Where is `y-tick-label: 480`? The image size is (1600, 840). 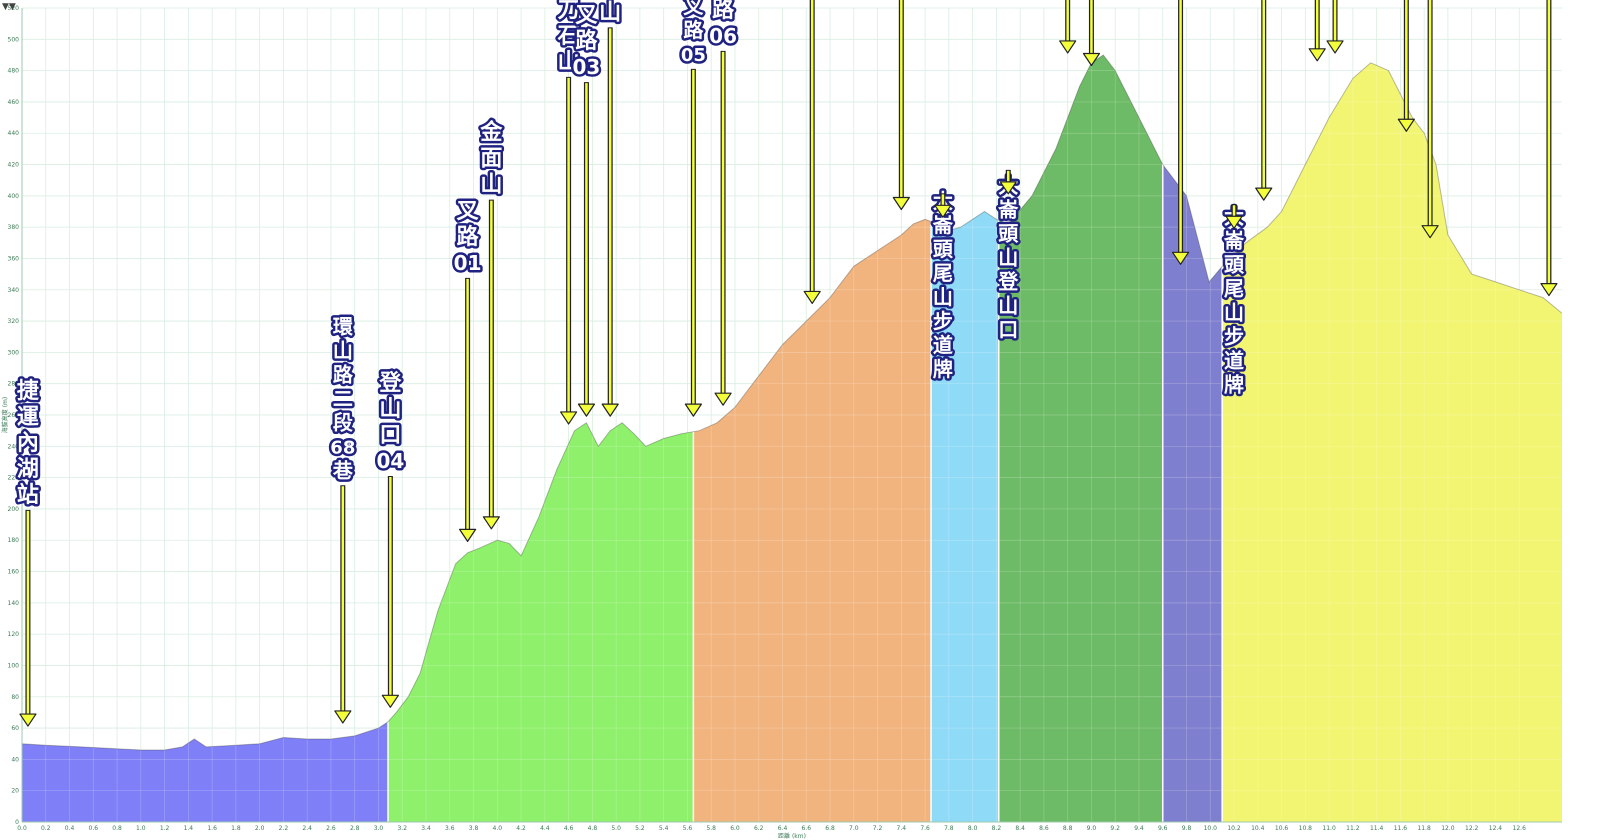 y-tick-label: 480 is located at coordinates (14, 71).